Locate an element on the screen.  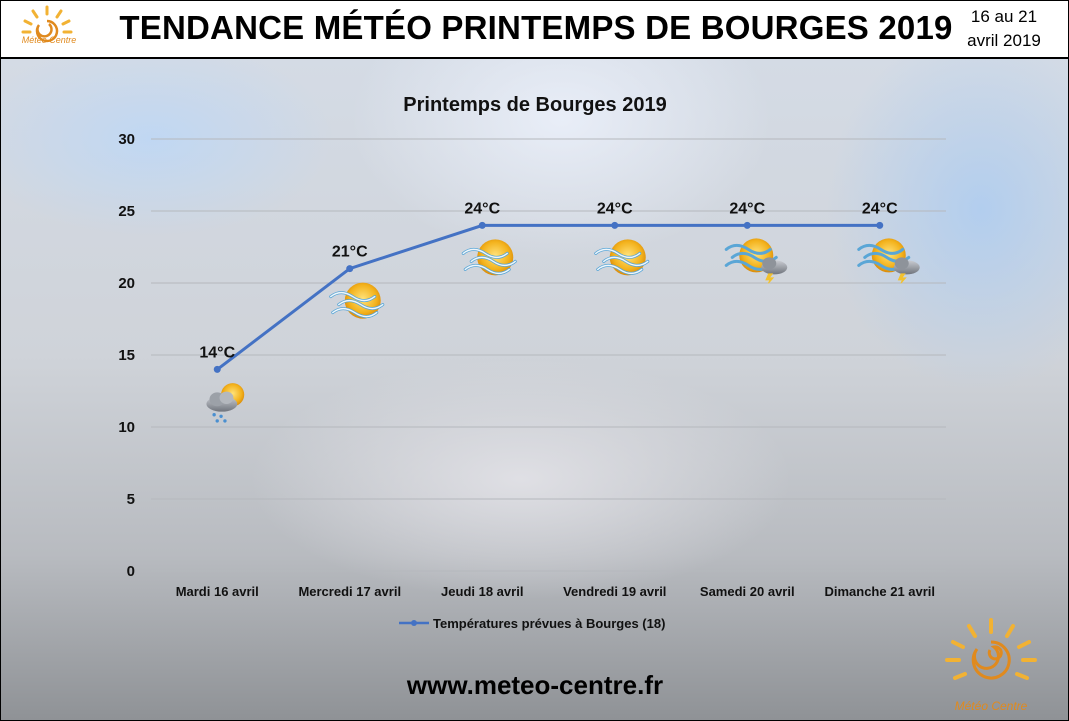
logo-text-bottom: Météo Centre is located at coordinates (991, 706).